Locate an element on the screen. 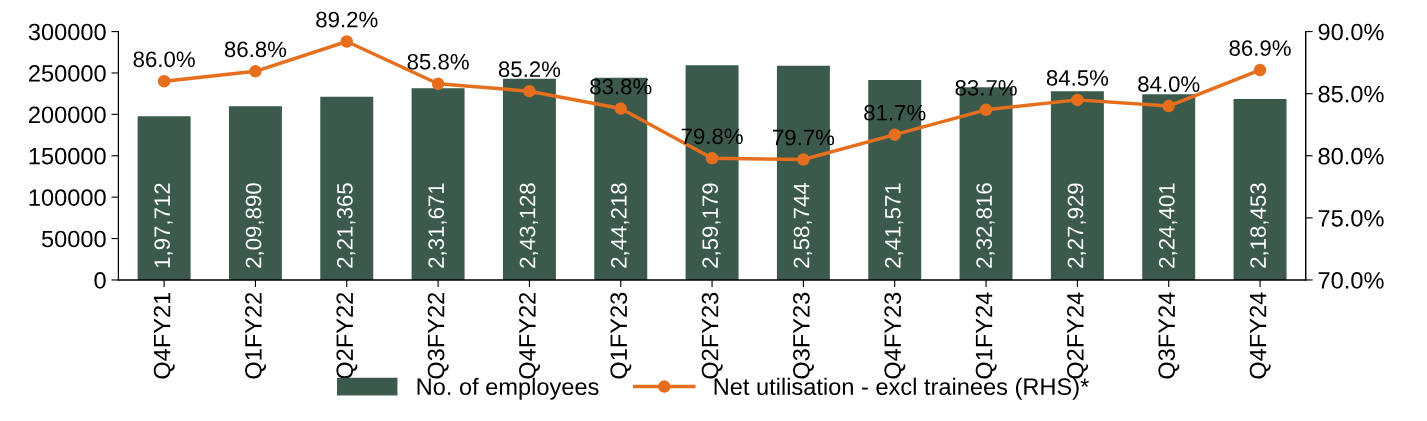 The width and height of the screenshot is (1427, 421). x-tick-label: Q4FY24 is located at coordinates (1260, 335).